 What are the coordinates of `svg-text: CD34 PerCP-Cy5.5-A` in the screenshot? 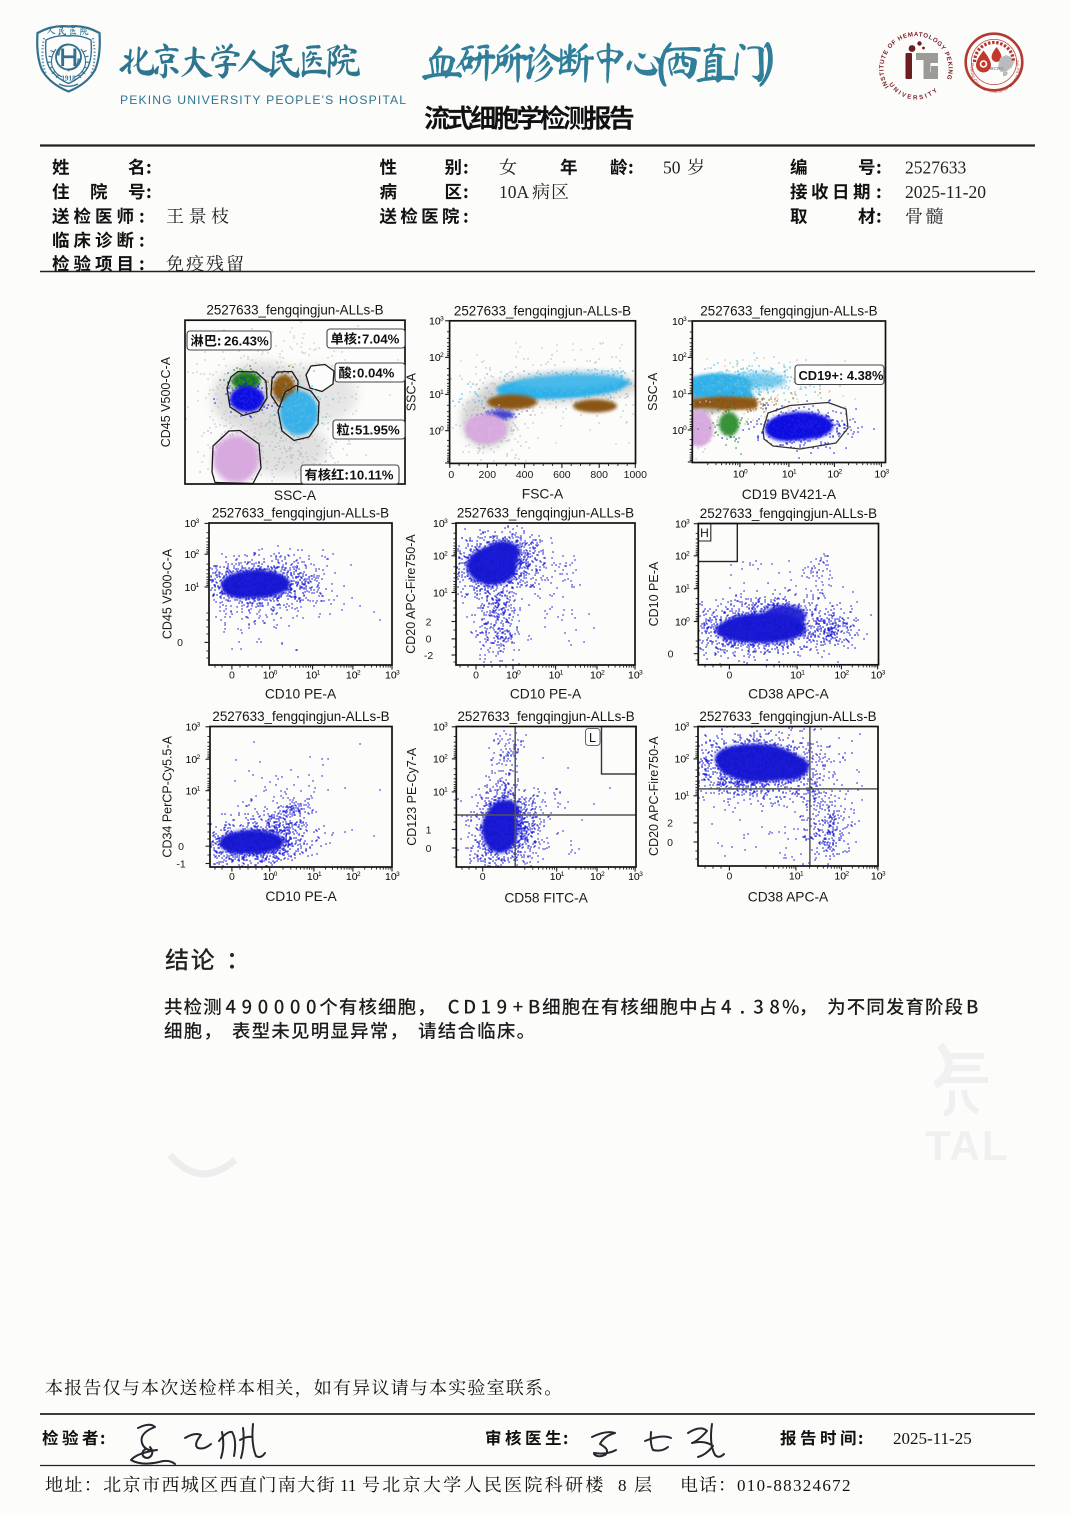 It's located at (168, 796).